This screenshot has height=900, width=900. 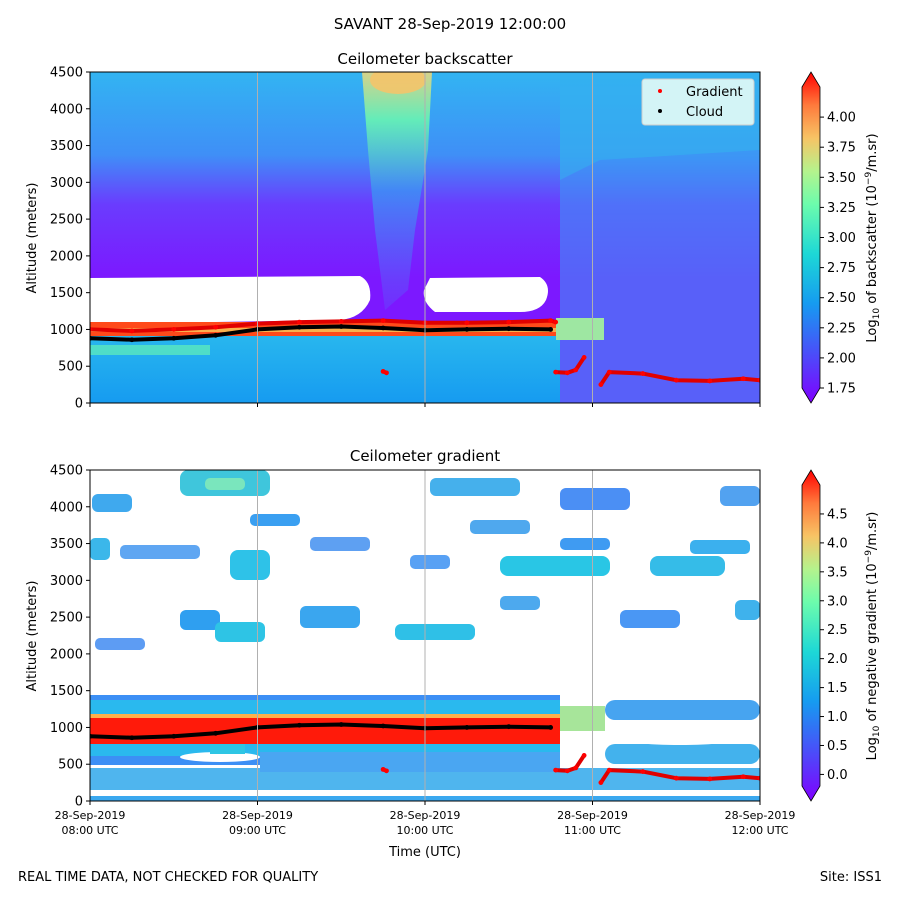 What do you see at coordinates (425, 754) in the screenshot?
I see `gradient-overlay` at bounding box center [425, 754].